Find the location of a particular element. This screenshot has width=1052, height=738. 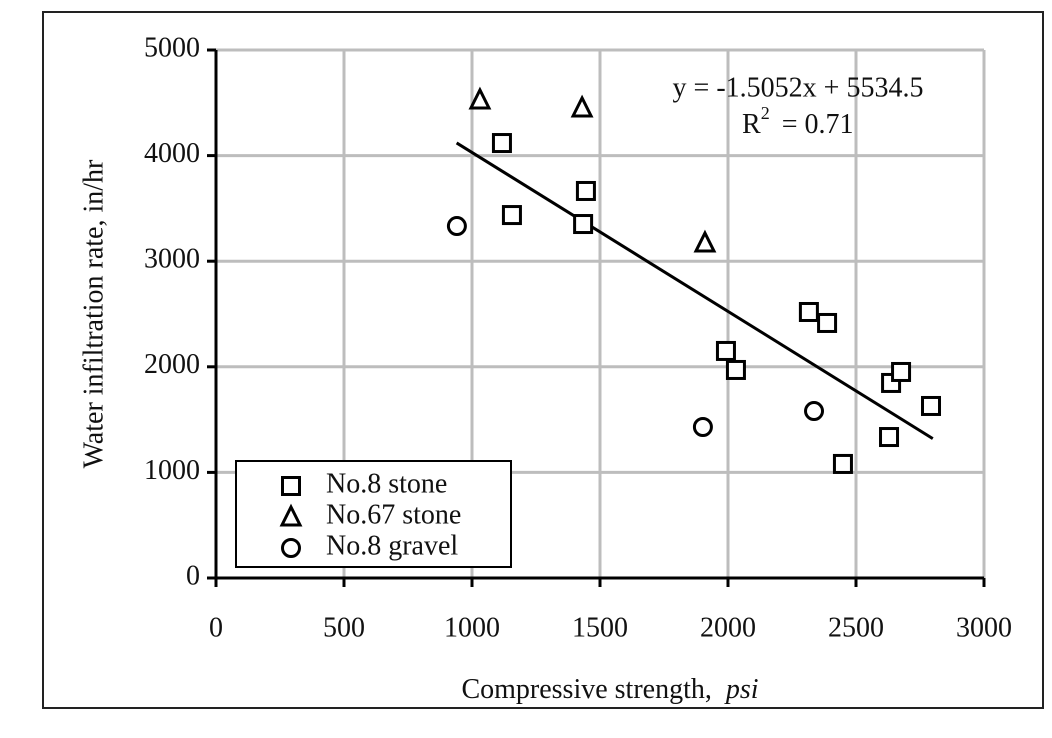

x-tick-label: 1500 is located at coordinates (600, 627).